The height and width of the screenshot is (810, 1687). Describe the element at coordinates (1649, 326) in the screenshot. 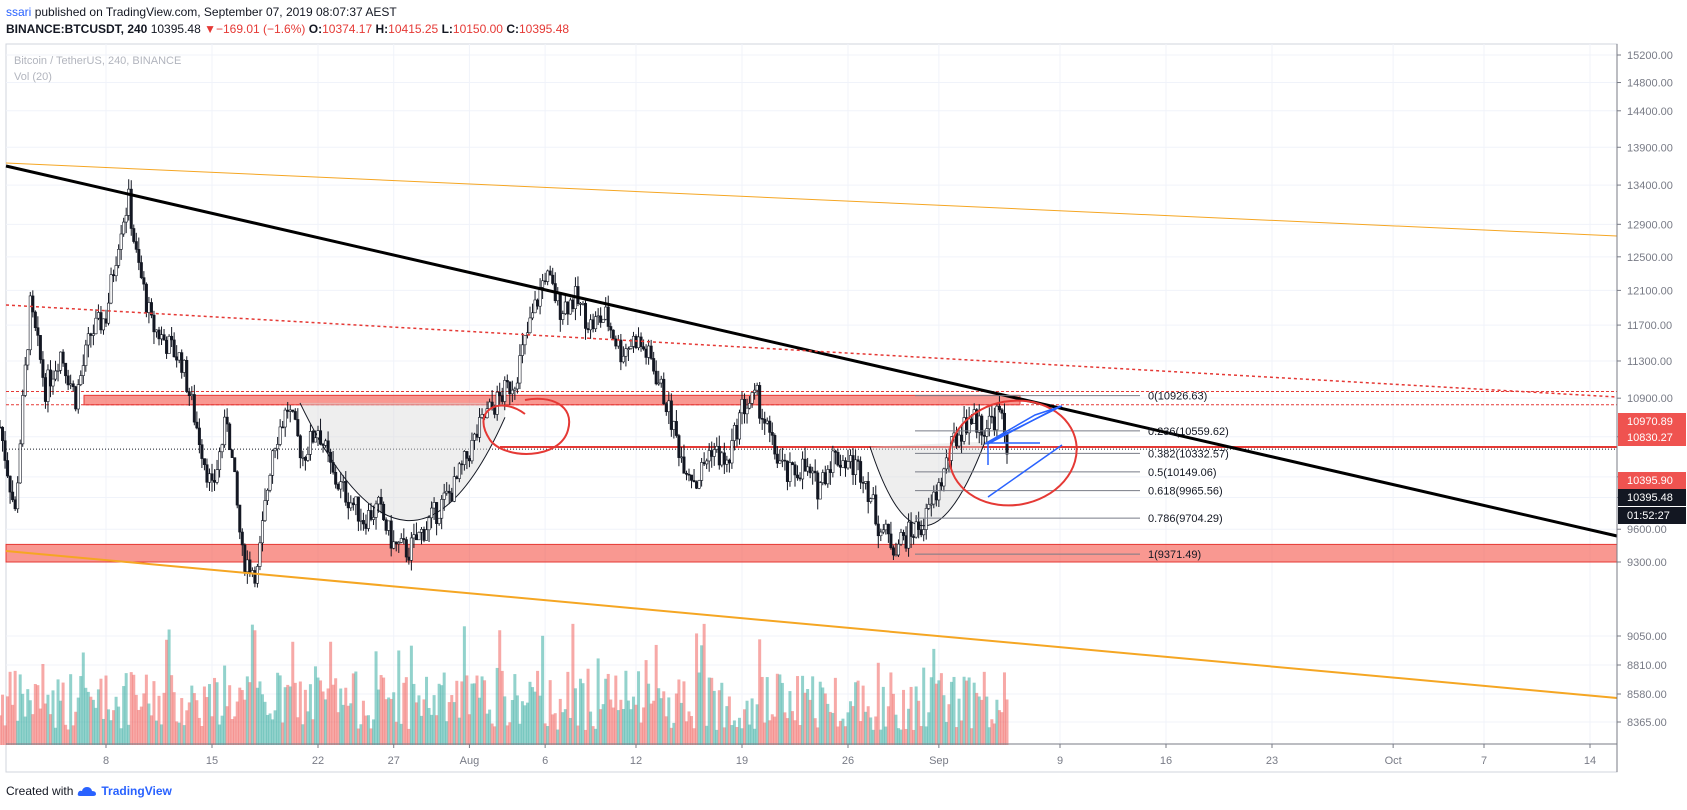

I see `price-tick-label: 11700.00` at that location.